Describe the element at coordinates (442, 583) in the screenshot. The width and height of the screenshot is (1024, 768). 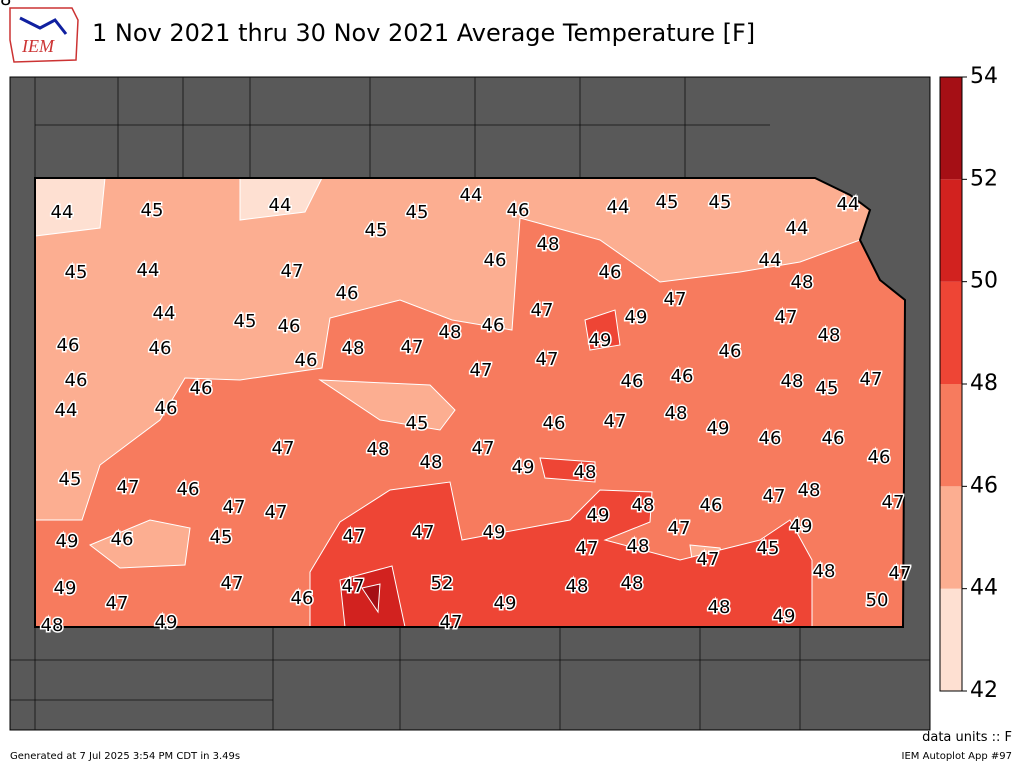
I see `station-value: 52` at that location.